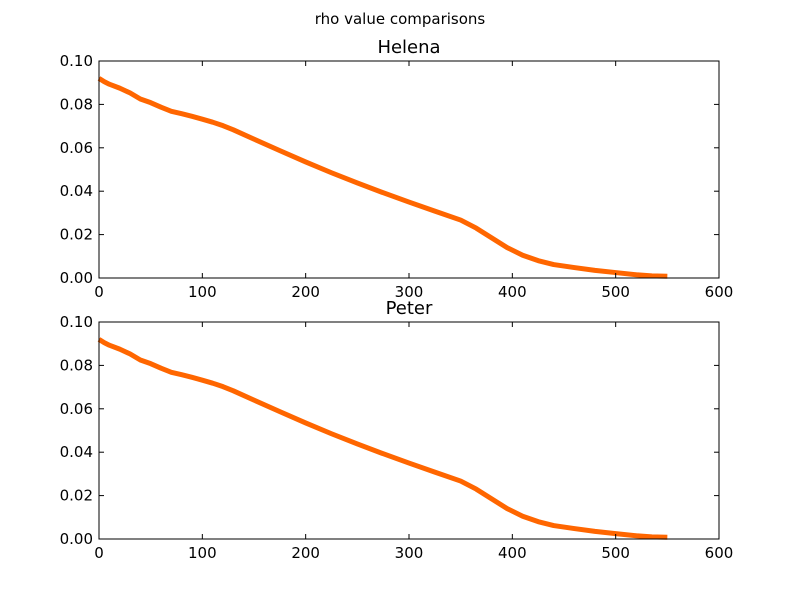 Image resolution: width=800 pixels, height=600 pixels. What do you see at coordinates (409, 308) in the screenshot?
I see `chart-title: Peter` at bounding box center [409, 308].